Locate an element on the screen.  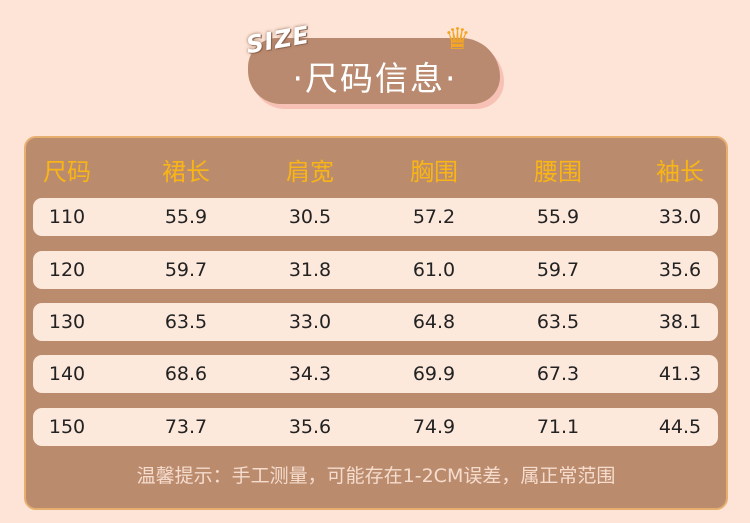
table-cell: 57.2 is located at coordinates (434, 217).